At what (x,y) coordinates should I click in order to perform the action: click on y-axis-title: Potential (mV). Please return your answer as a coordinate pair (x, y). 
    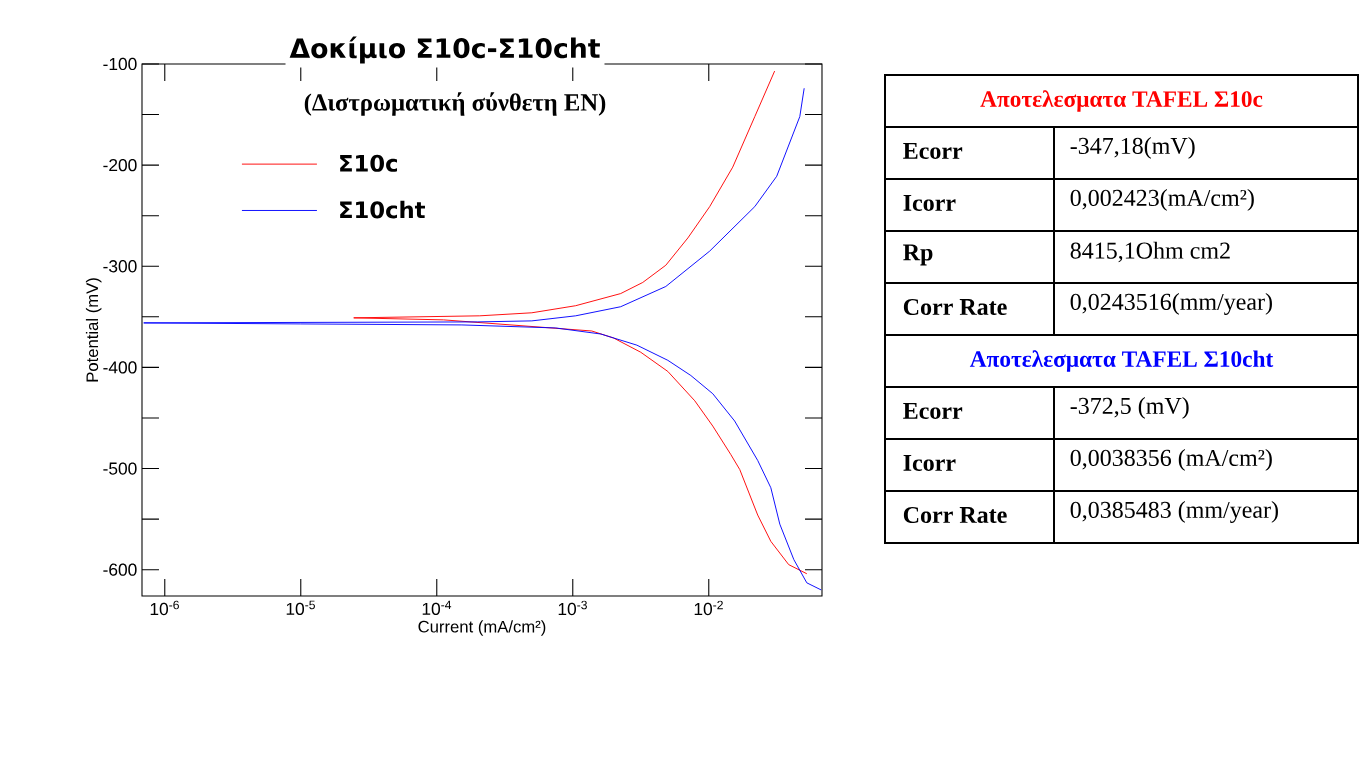
    Looking at the image, I should click on (93, 330).